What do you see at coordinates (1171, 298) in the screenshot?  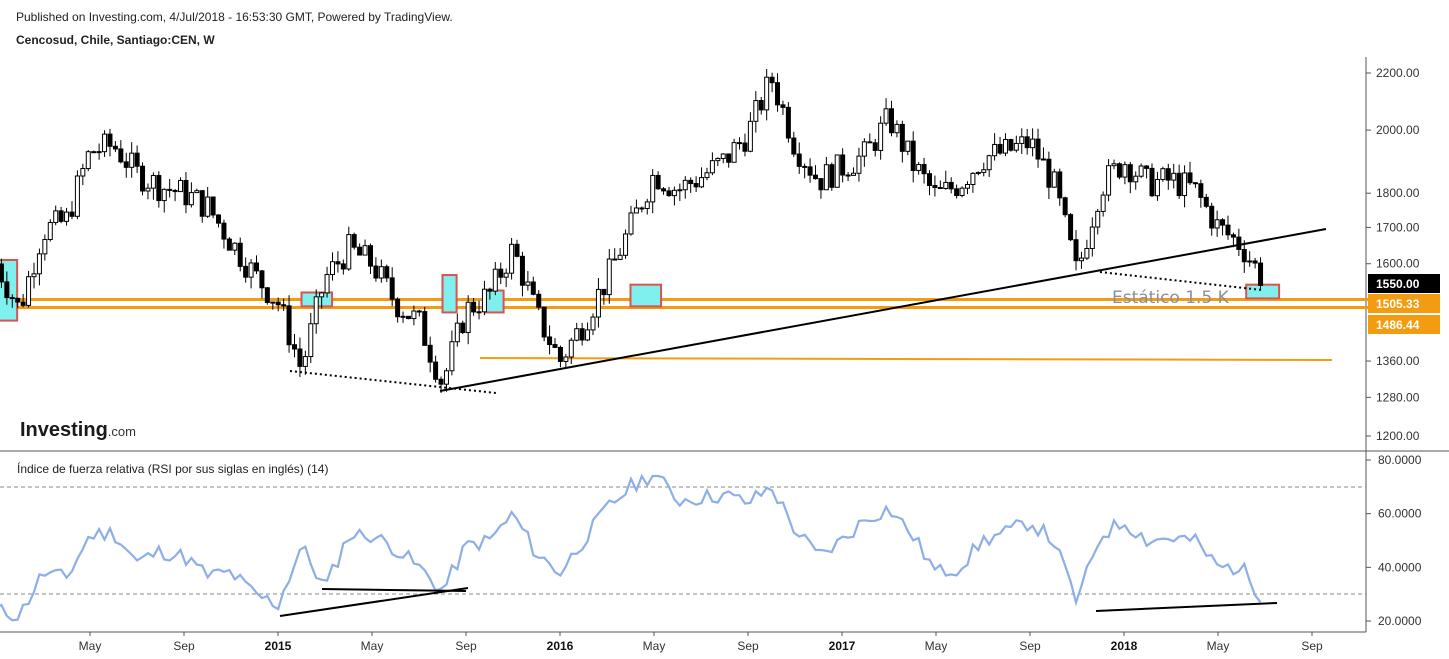 I see `annotation-text: Estático 1.5 K` at bounding box center [1171, 298].